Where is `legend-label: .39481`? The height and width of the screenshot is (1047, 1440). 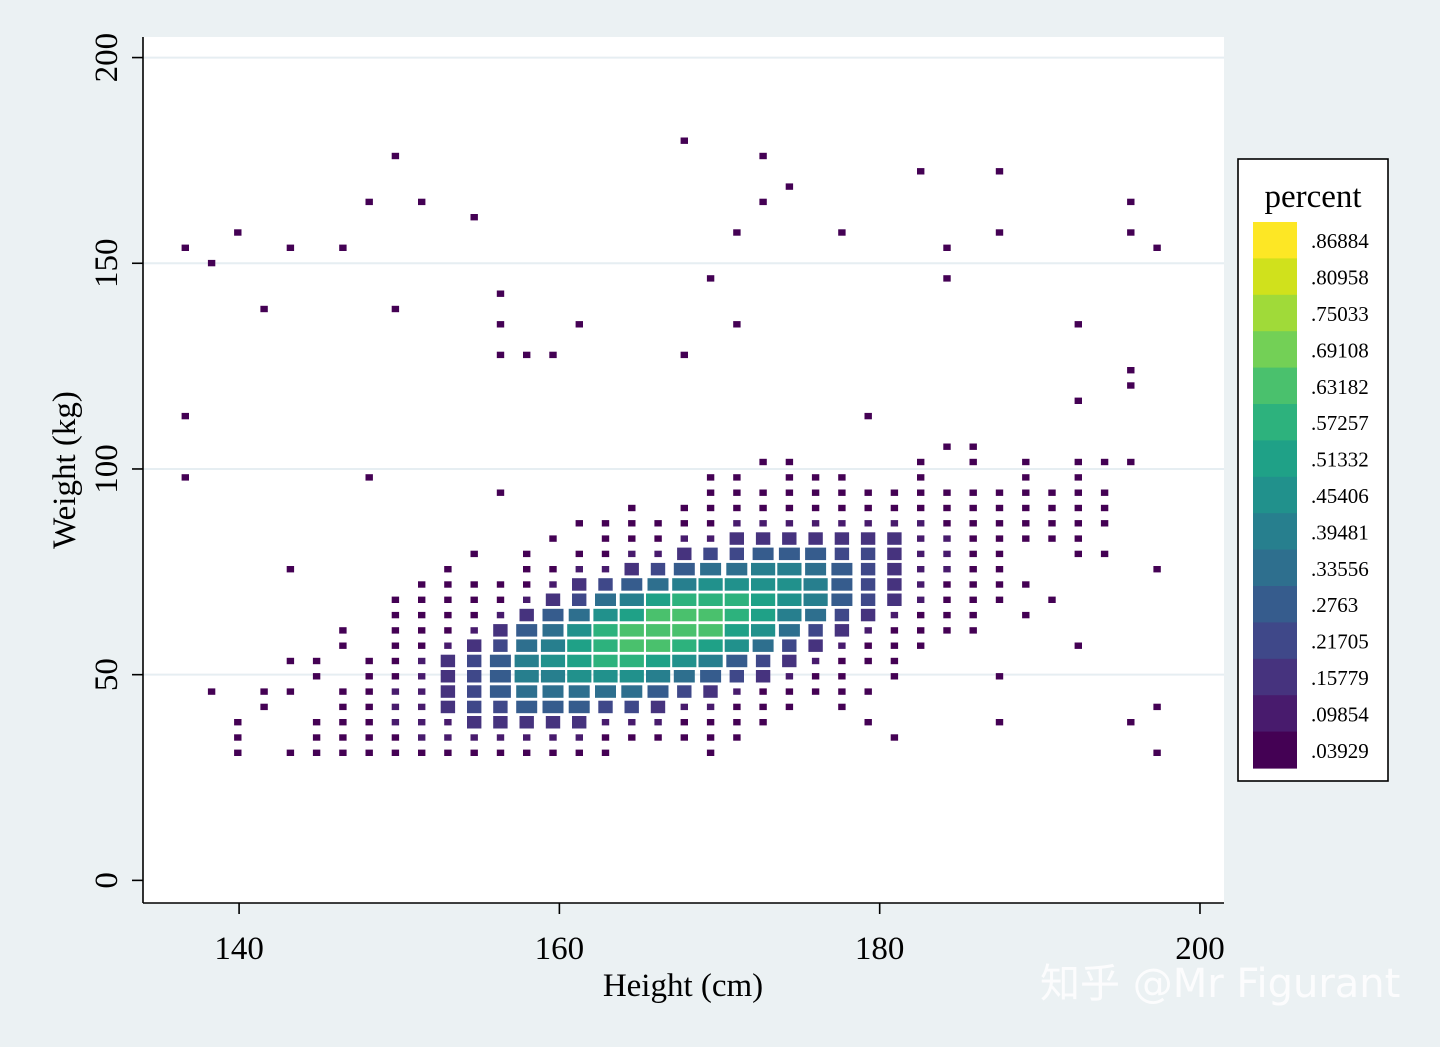
legend-label: .39481 is located at coordinates (1340, 532).